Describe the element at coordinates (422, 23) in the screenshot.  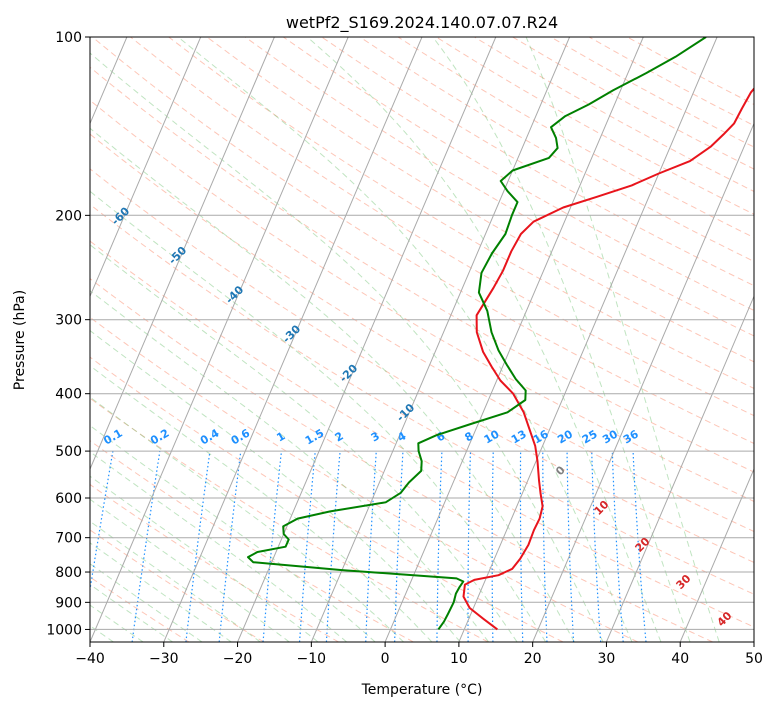
I see `chart-title: wetPf2_S169.2024.140.07.07.R24` at that location.